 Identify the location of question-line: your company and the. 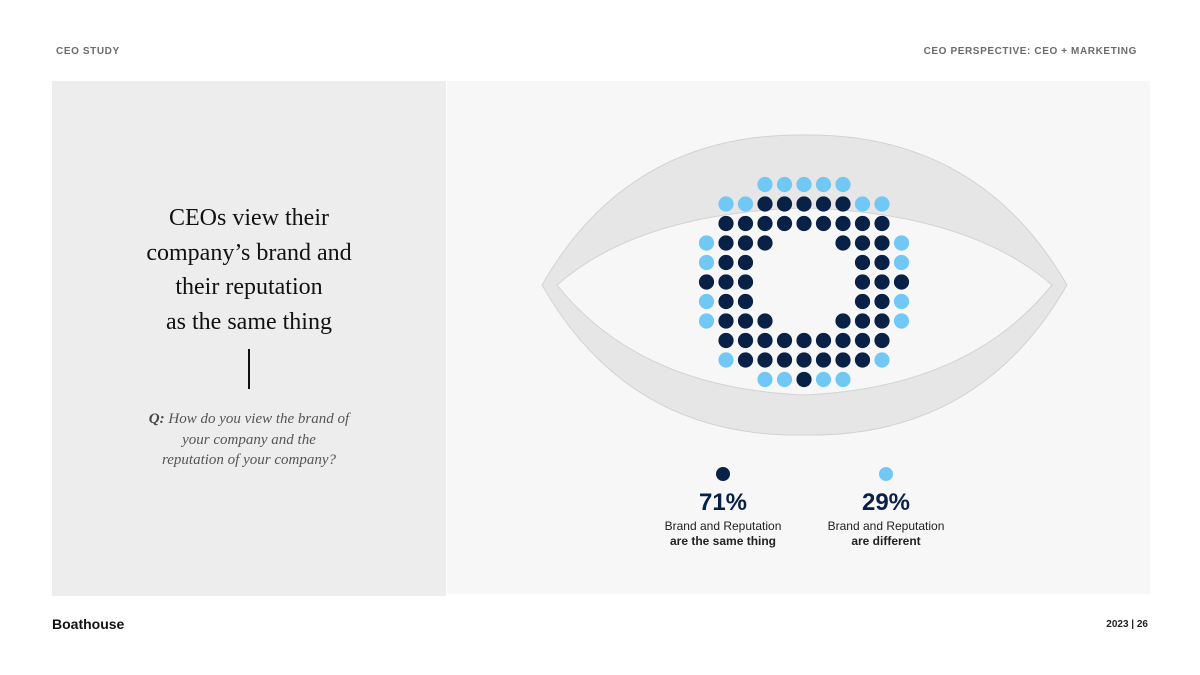
(249, 439).